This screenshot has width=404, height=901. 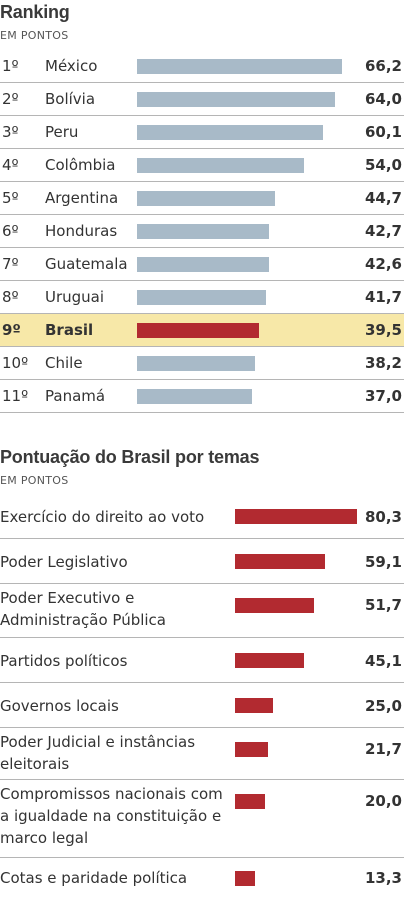 What do you see at coordinates (383, 198) in the screenshot?
I see `value-label: 44,7` at bounding box center [383, 198].